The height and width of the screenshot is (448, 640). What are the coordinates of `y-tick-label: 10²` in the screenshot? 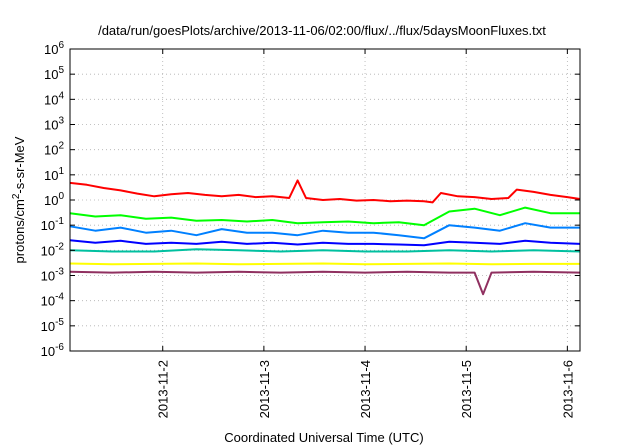 It's located at (54, 149).